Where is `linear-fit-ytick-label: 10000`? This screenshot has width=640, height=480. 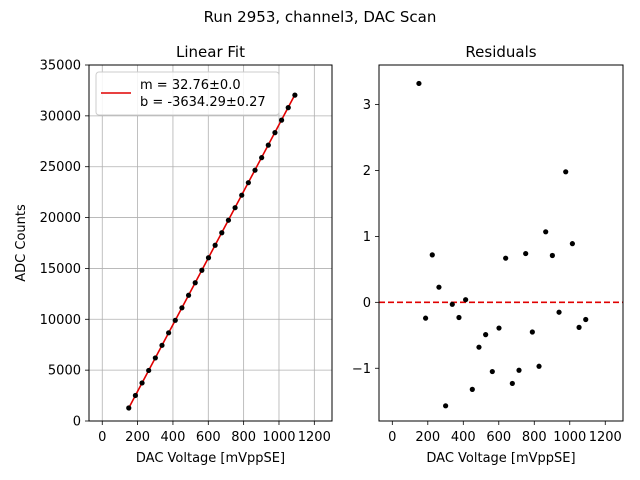 linear-fit-ytick-label: 10000 is located at coordinates (60, 320).